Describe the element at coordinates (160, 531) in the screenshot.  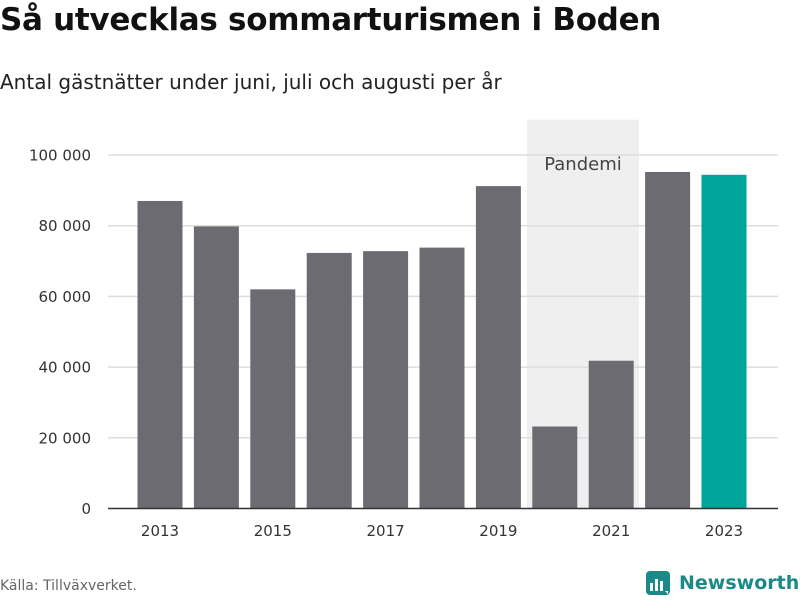
I see `x-tick-label: 2013` at that location.